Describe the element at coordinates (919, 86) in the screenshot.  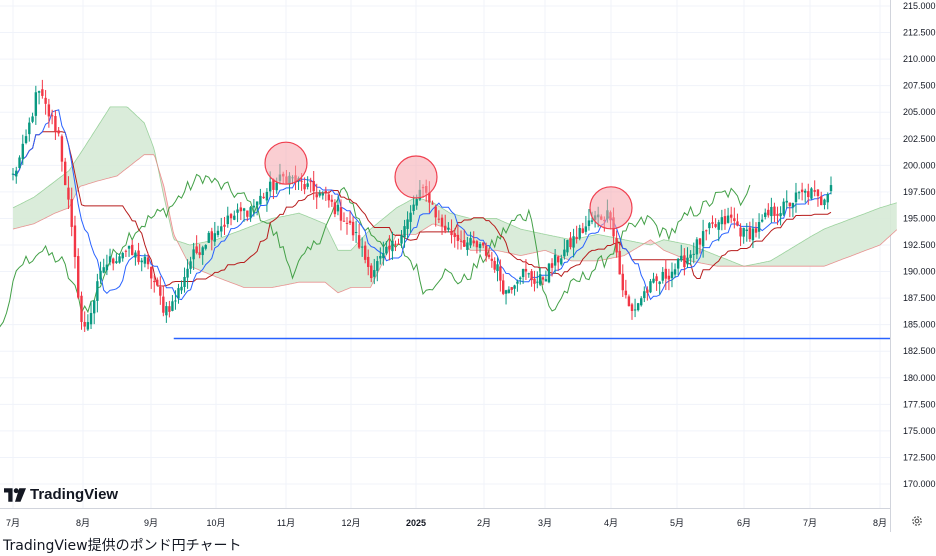
I see `price-tick-label: 207.500` at that location.